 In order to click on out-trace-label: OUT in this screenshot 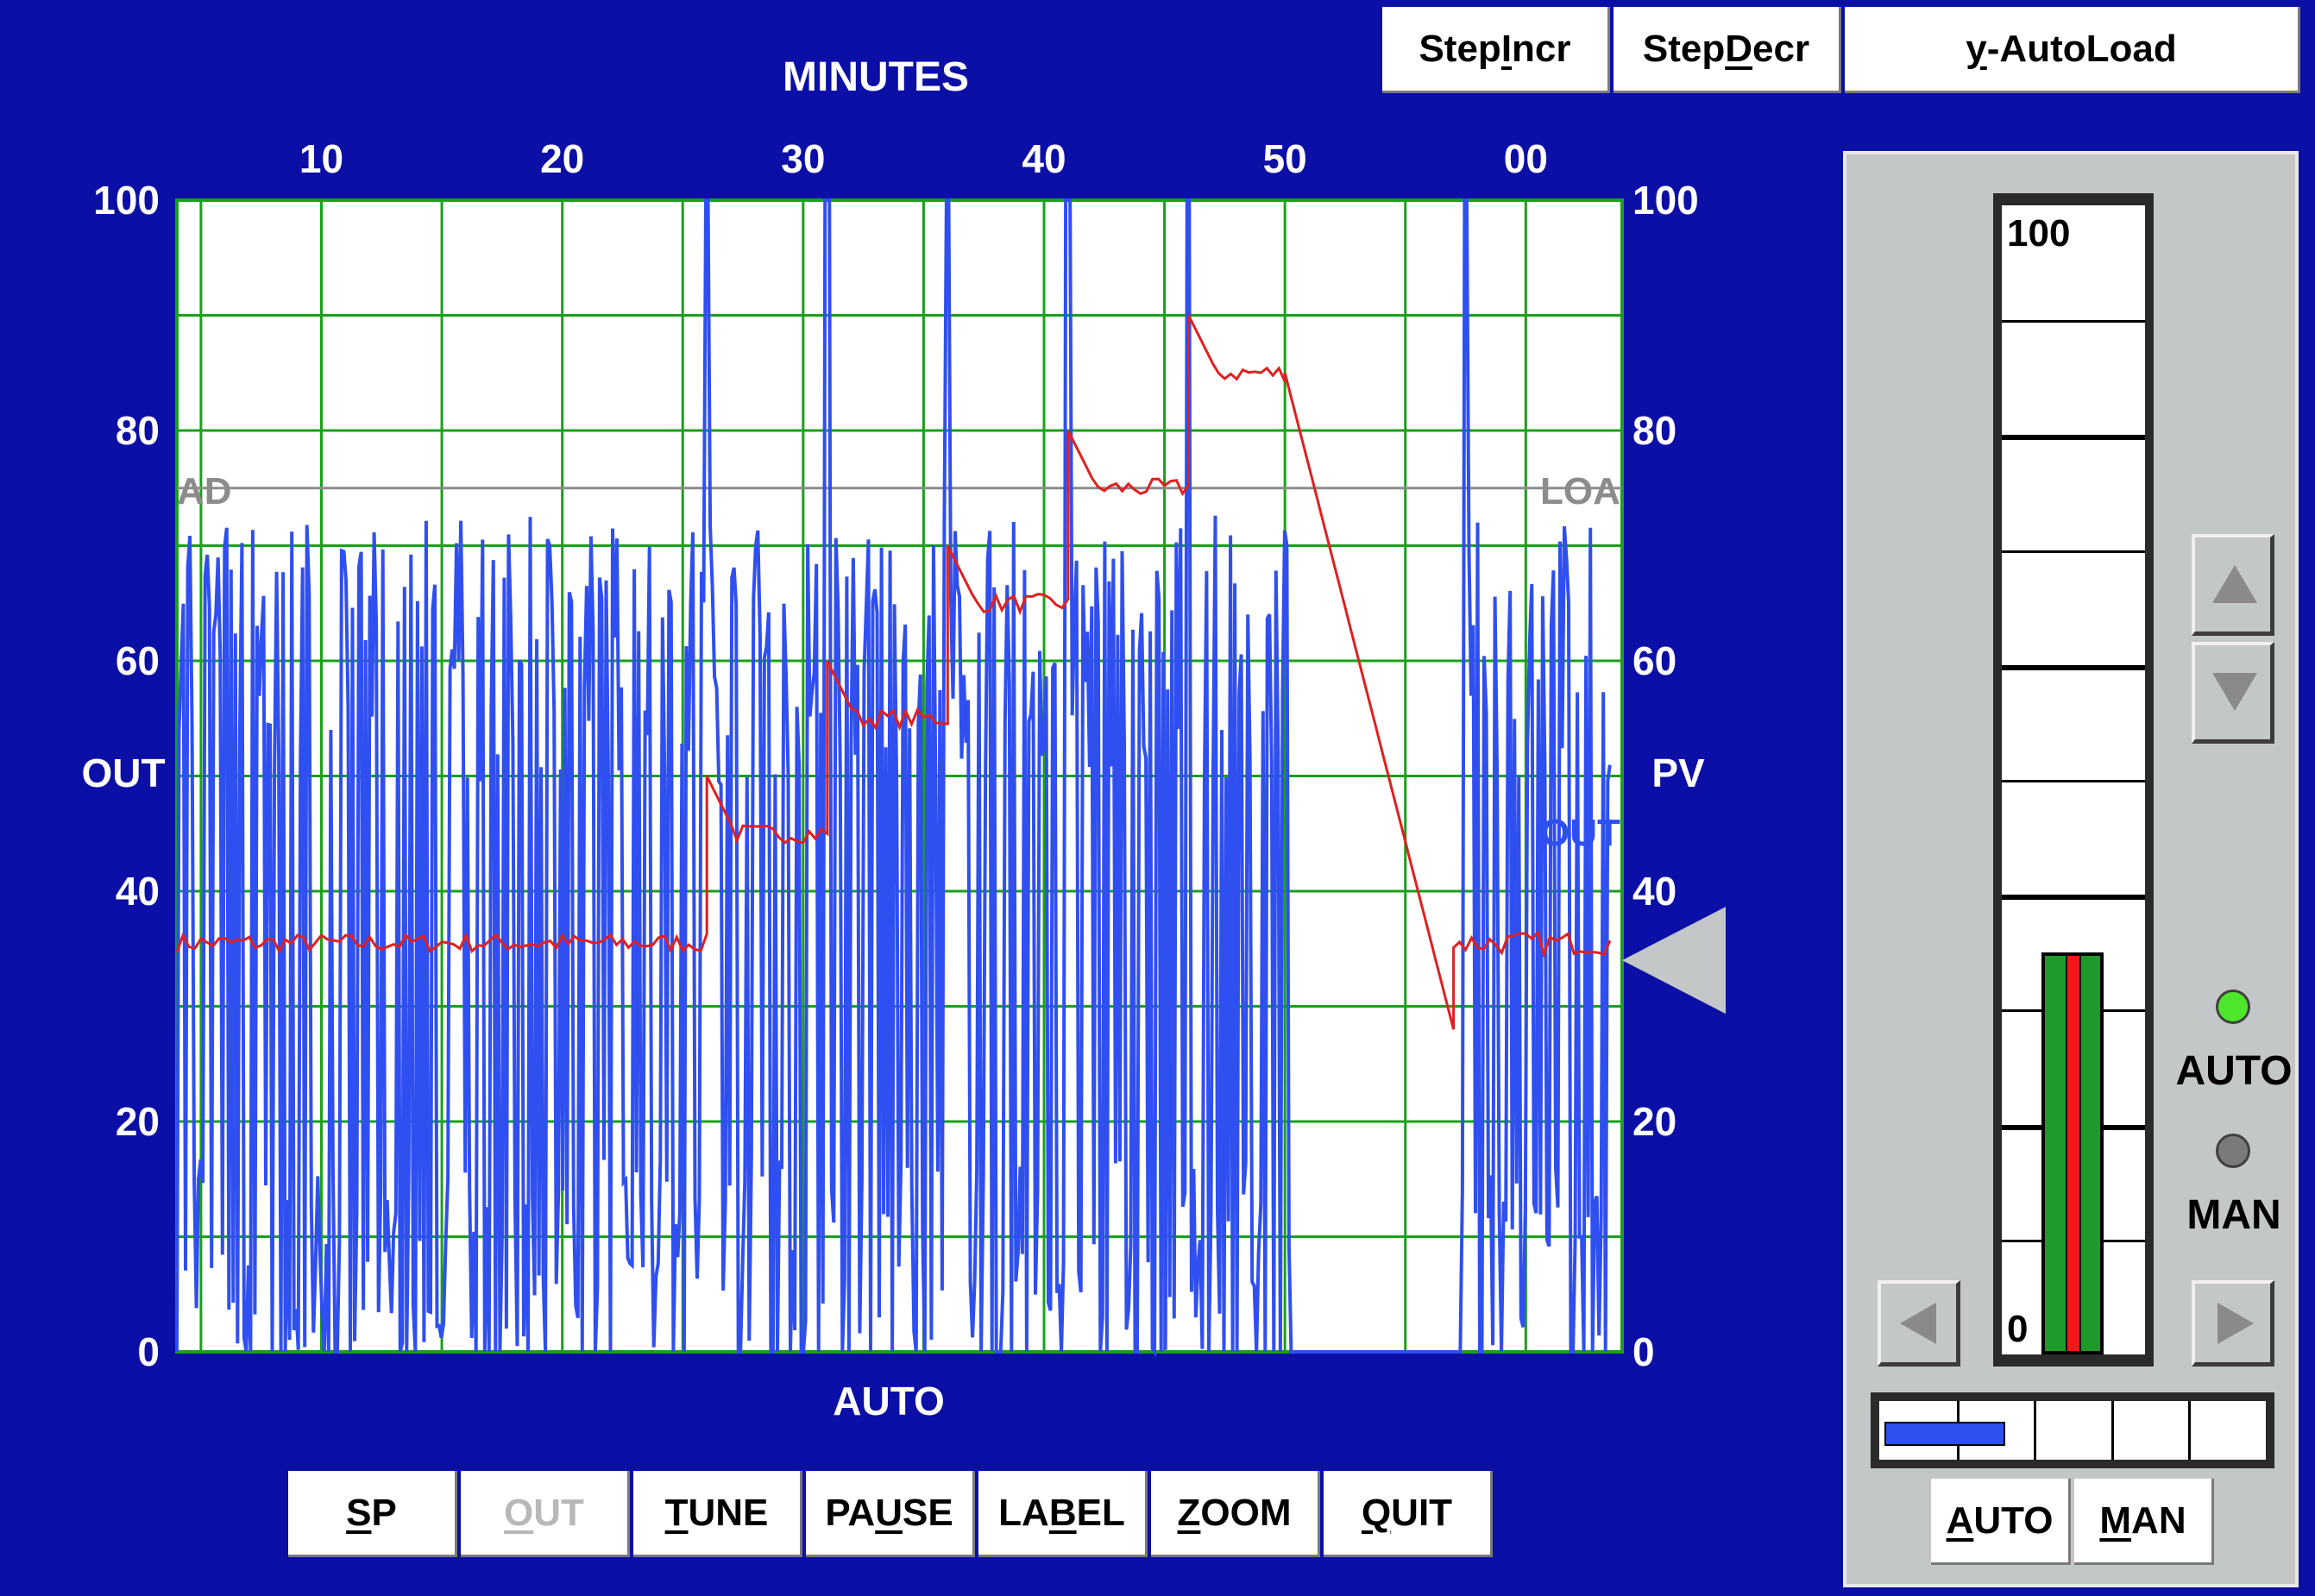, I will do `click(1580, 833)`.